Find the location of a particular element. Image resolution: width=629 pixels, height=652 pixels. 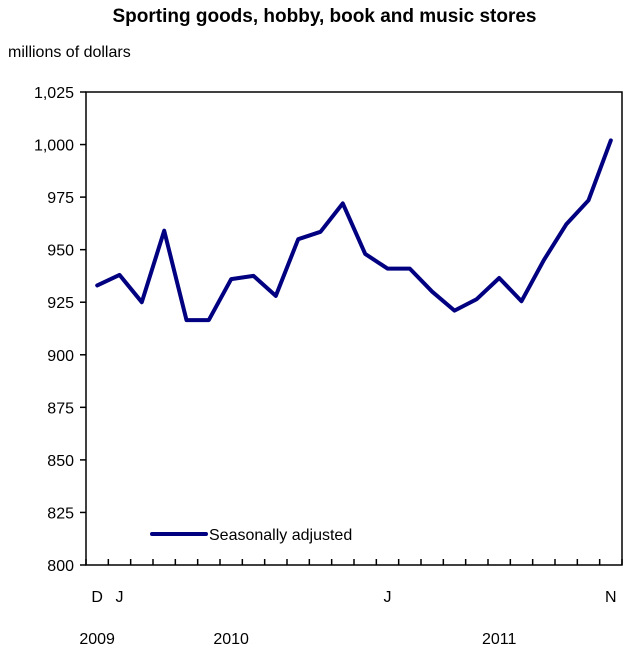

year-label: 2011 is located at coordinates (499, 639).